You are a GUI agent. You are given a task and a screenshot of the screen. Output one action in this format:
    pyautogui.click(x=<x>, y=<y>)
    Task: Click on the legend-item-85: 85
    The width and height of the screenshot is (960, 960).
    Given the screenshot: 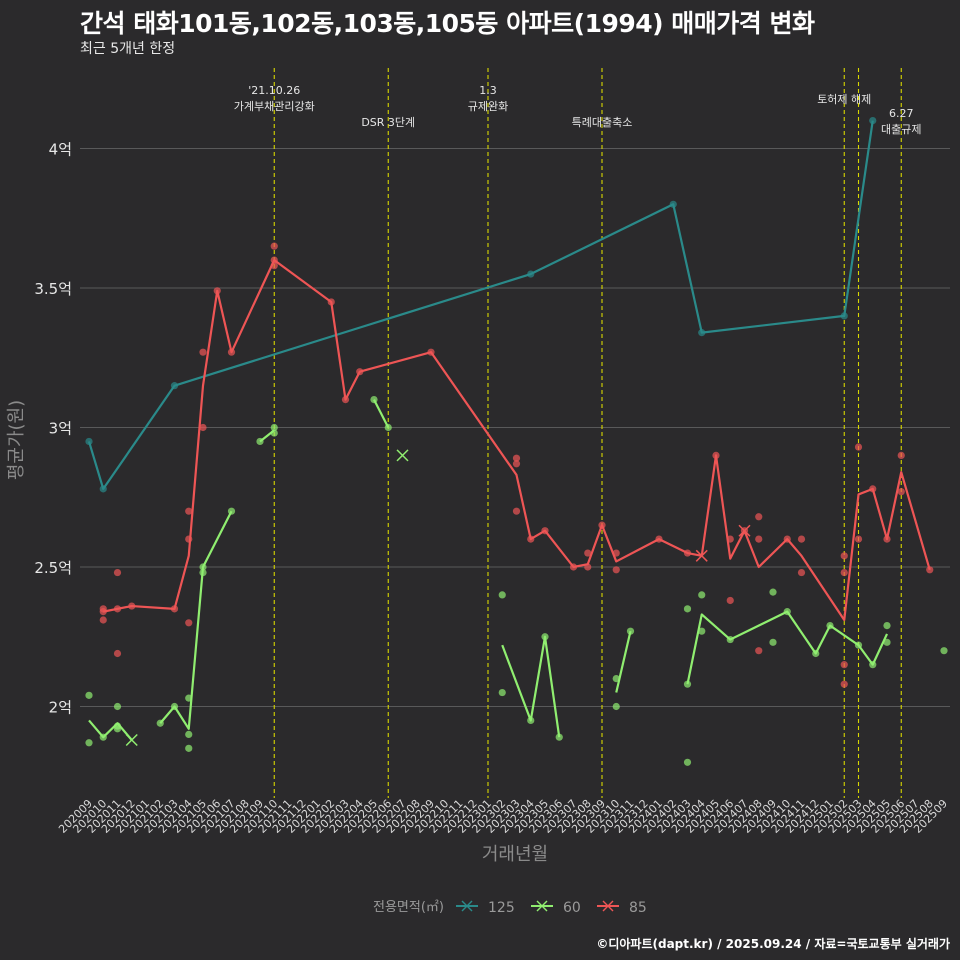 What is the action you would take?
    pyautogui.click(x=622, y=908)
    